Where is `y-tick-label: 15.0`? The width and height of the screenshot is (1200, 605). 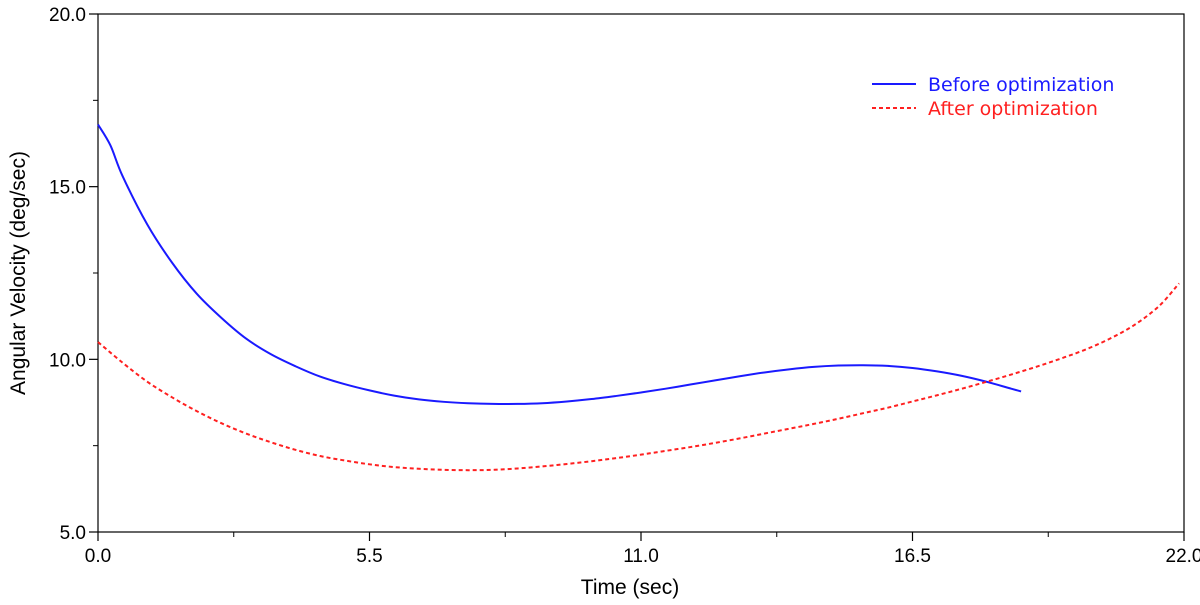 y-tick-label: 15.0 is located at coordinates (67, 188).